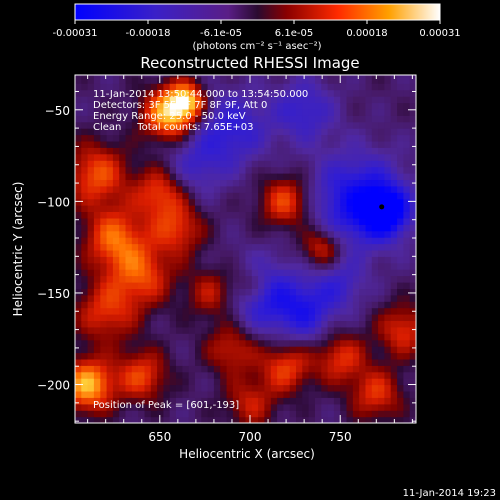 This screenshot has height=500, width=500. I want to click on colorbar-unit-label: (photons cm⁻² s⁻¹ asec⁻²), so click(256, 46).